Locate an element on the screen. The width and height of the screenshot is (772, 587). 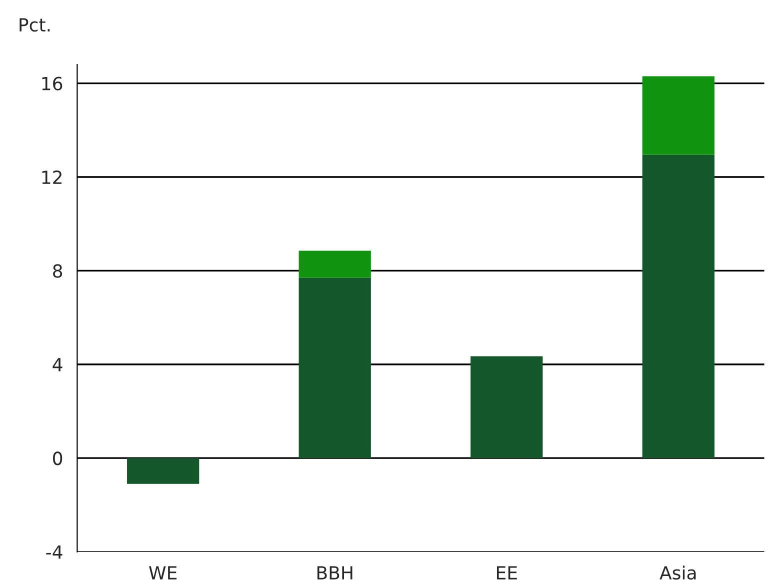
y-tick-label: 0 is located at coordinates (57, 459).